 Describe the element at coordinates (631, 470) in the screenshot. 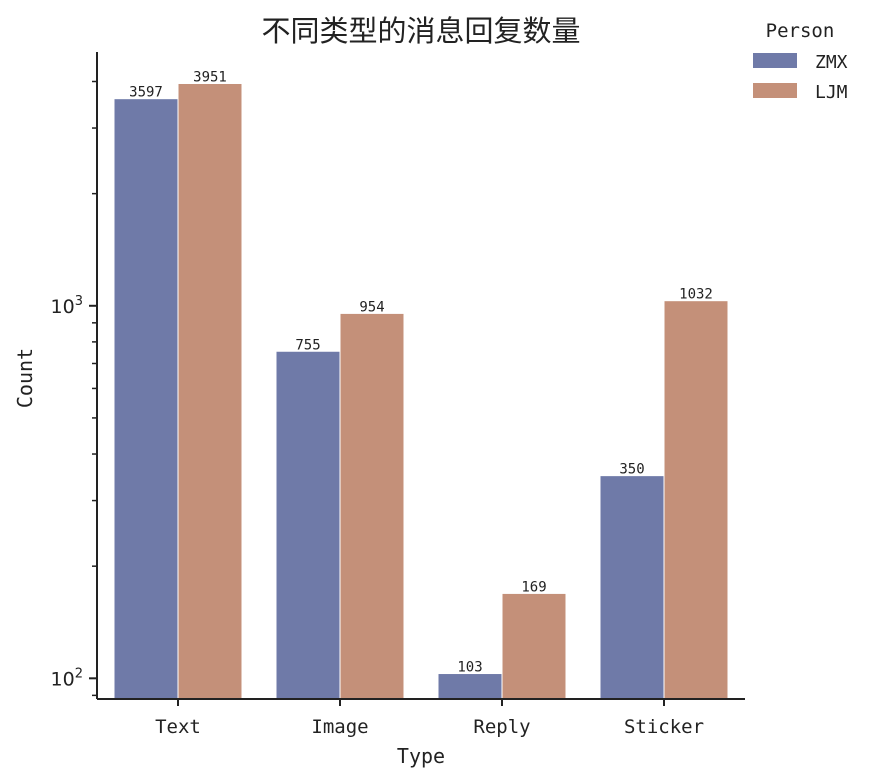

I see `bar-value-label: 350` at that location.